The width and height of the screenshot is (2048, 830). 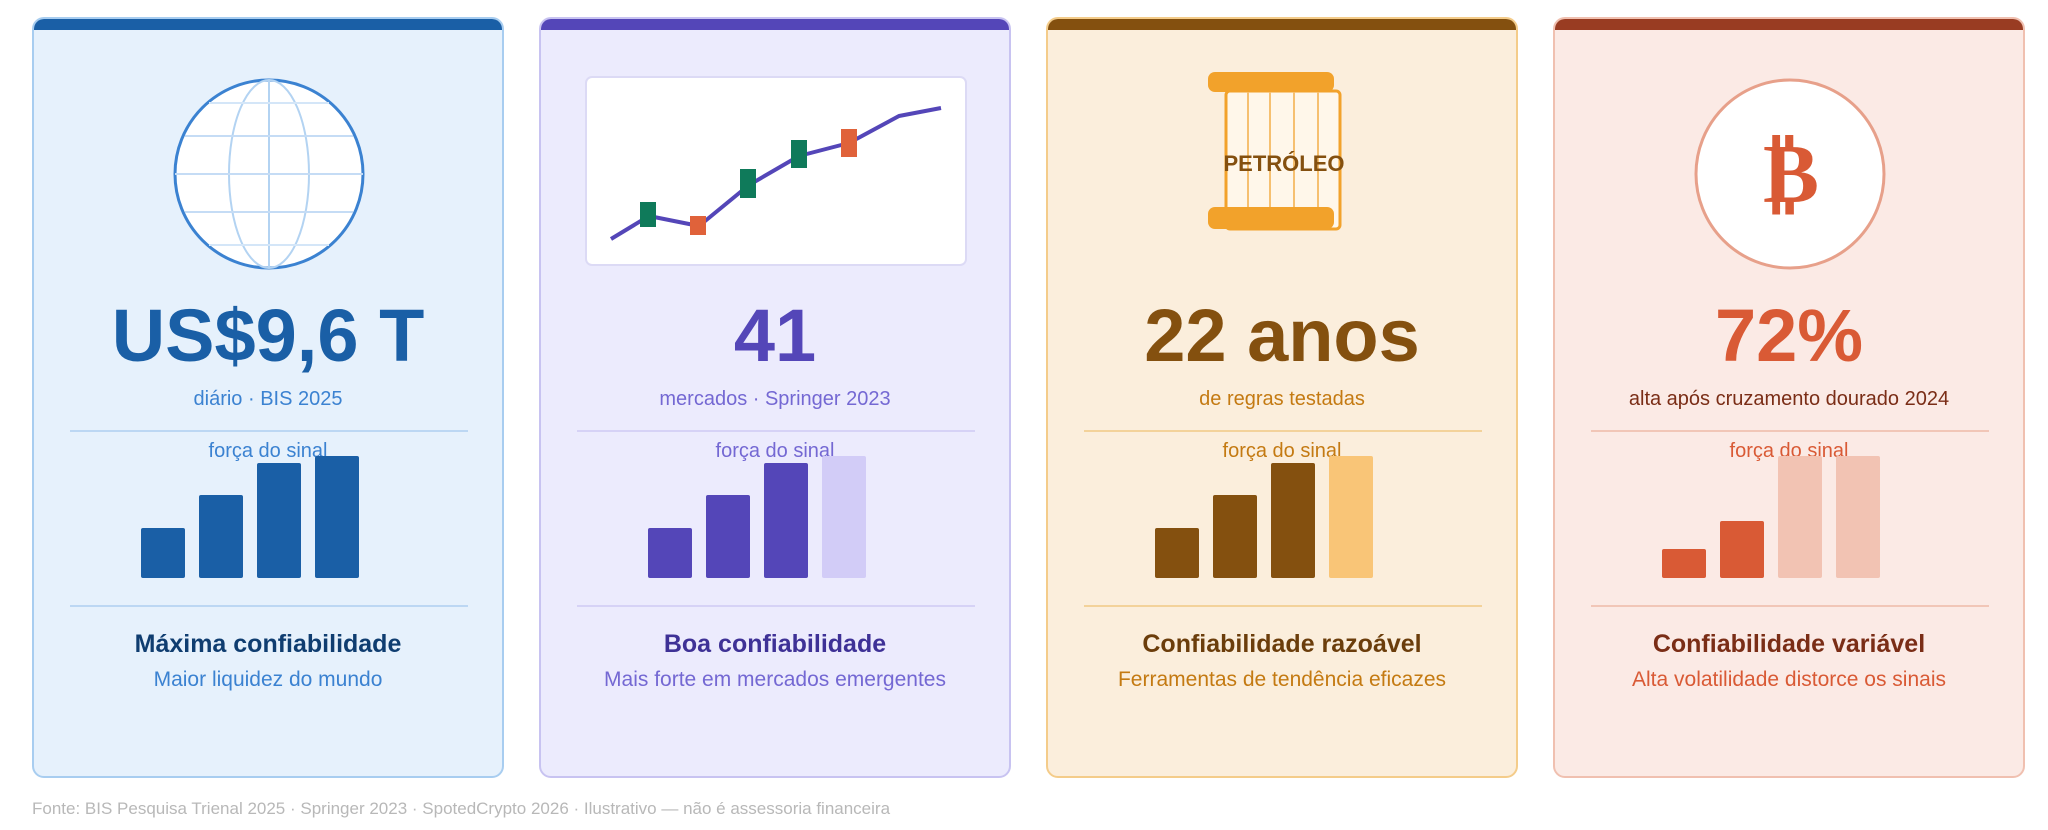 What do you see at coordinates (268, 679) in the screenshot?
I see `description: Maior liquidez do mundo` at bounding box center [268, 679].